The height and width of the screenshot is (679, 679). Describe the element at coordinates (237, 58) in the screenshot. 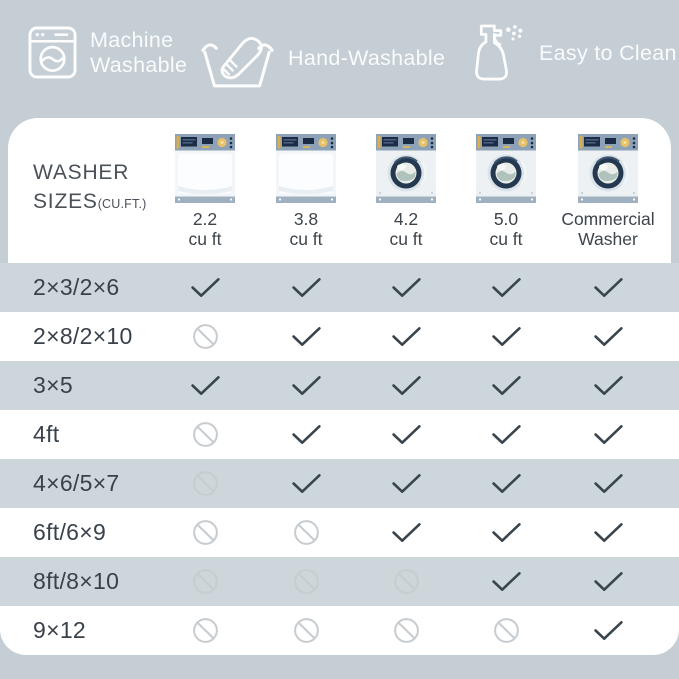

I see `hand-wash-icon` at that location.